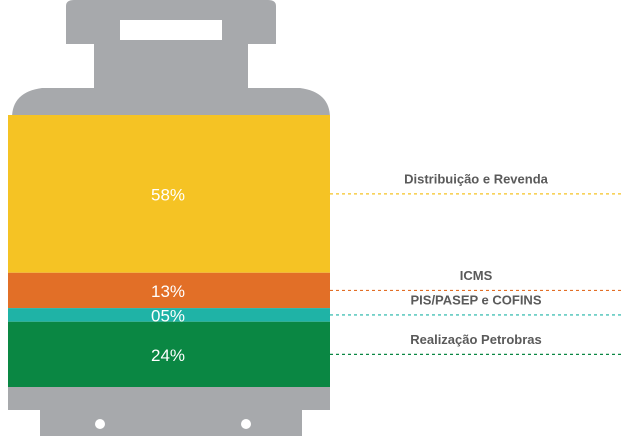 The image size is (628, 436). I want to click on value-label: 05%, so click(168, 315).